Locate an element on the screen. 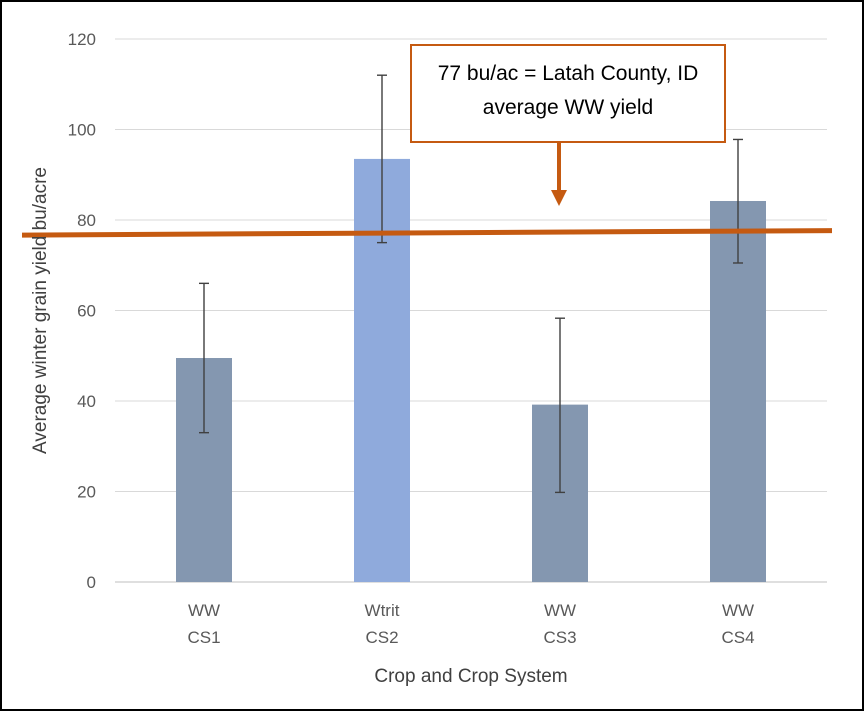  callout-box is located at coordinates (568, 93).